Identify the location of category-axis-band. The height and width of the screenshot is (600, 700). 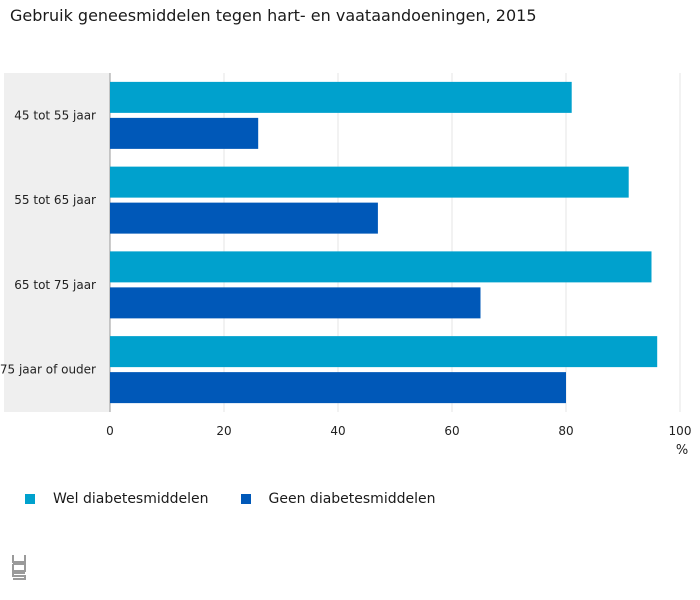
(57, 242).